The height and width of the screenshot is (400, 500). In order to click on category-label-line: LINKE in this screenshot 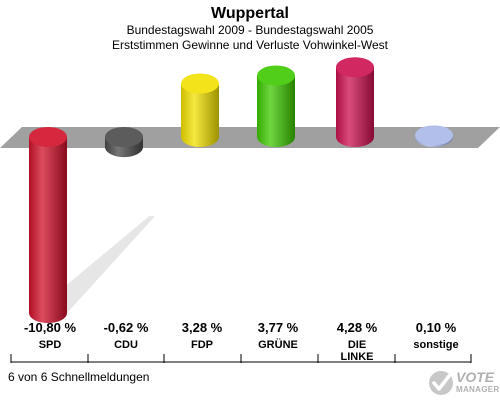, I will do `click(357, 357)`.